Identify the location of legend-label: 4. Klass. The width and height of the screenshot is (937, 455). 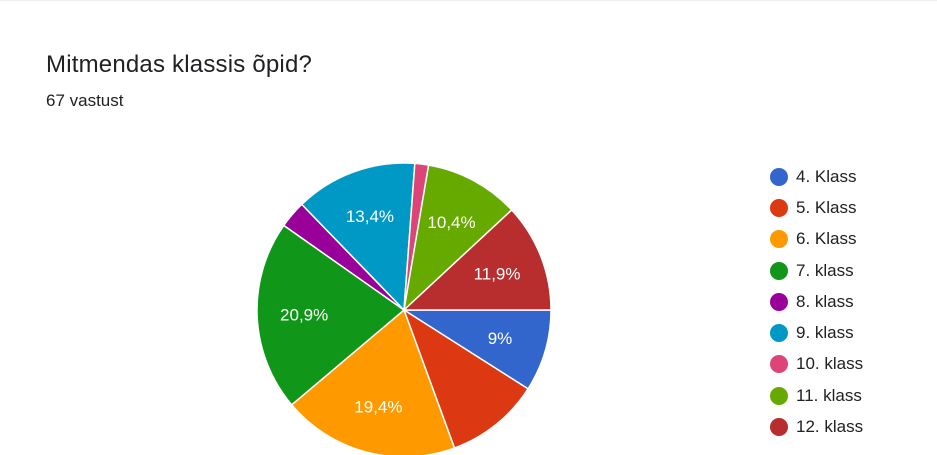
(826, 176).